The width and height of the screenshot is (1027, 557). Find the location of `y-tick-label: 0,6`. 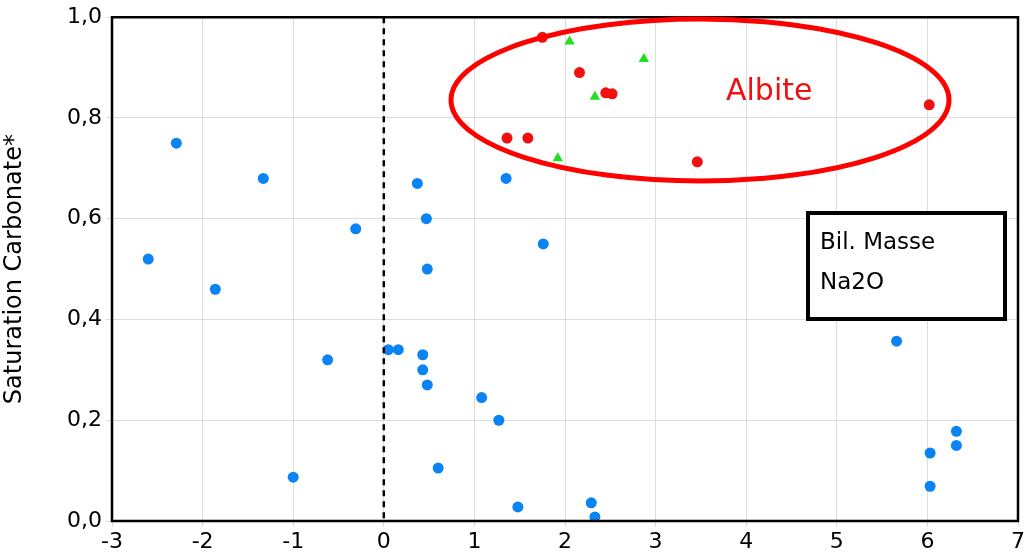

y-tick-label: 0,6 is located at coordinates (84, 217).